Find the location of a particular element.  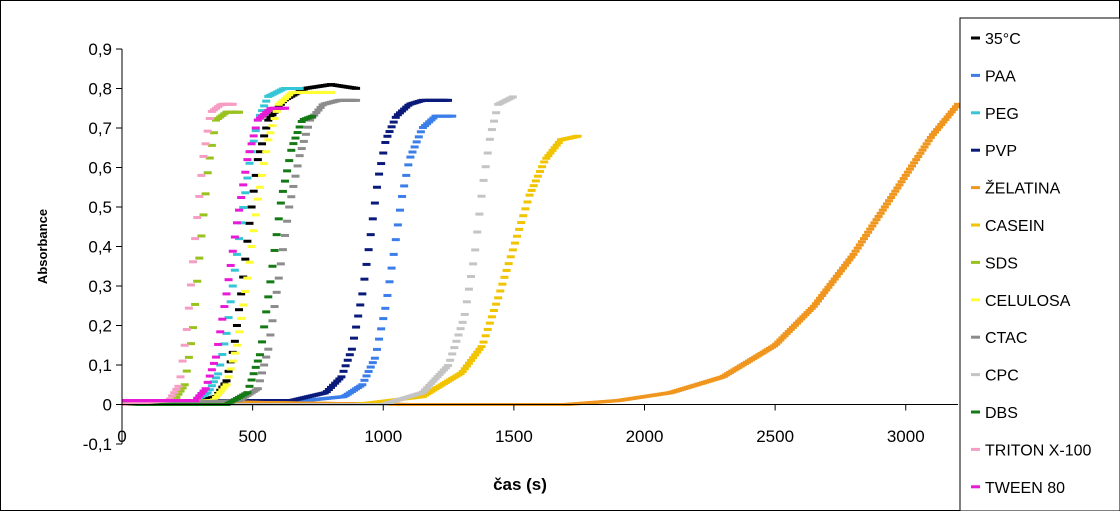

y-tick-label: -0,1 is located at coordinates (97, 444).